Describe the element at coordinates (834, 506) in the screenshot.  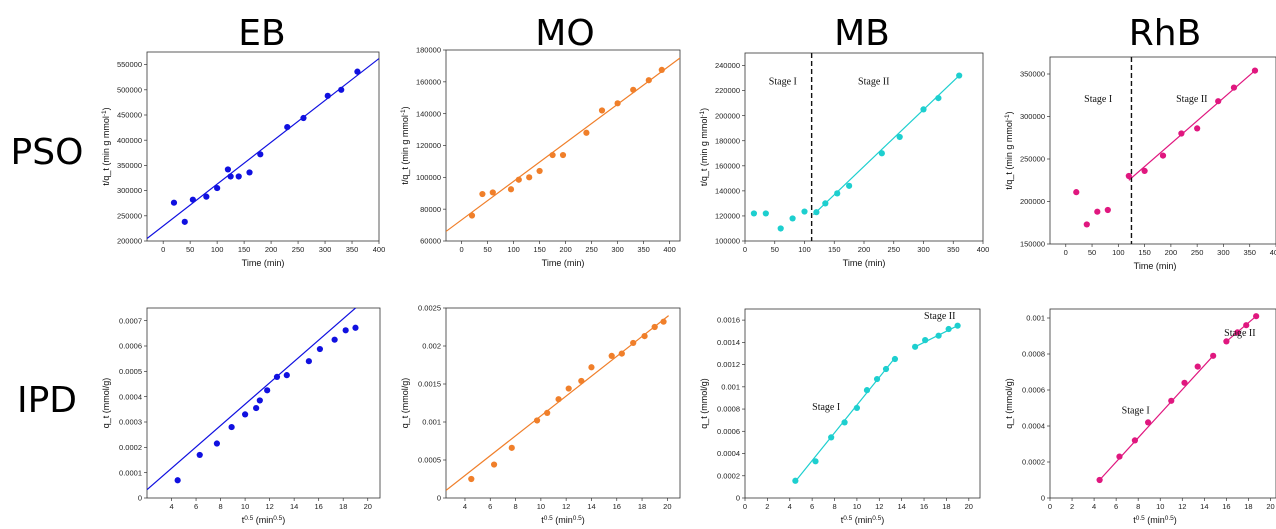
I see `x-tick-label: 8` at that location.